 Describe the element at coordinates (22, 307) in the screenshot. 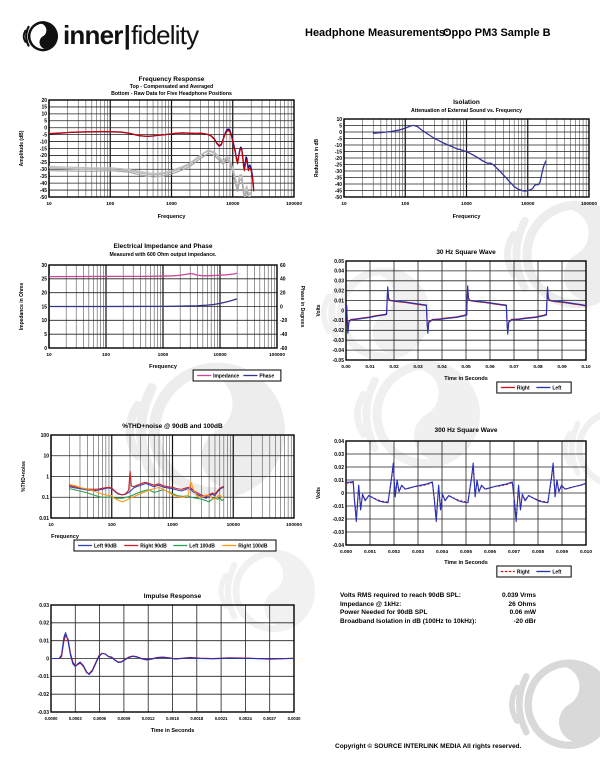

I see `svg-text: Impedance in Ohms` at that location.